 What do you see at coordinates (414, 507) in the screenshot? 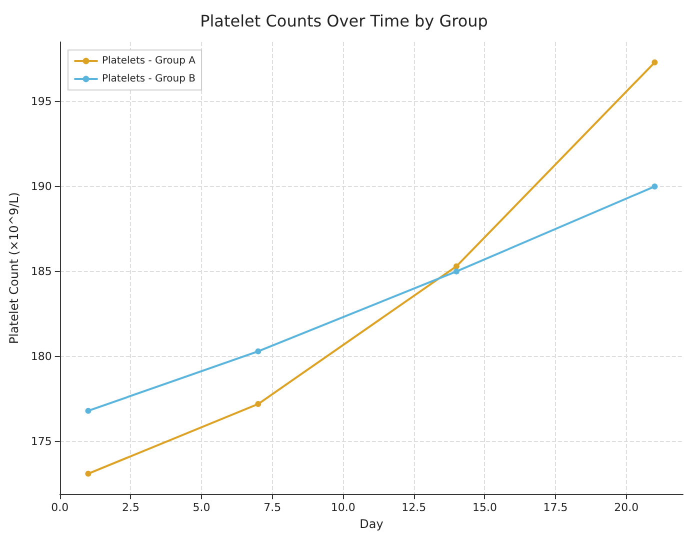
I see `x-tick-label: 12.5` at bounding box center [414, 507].